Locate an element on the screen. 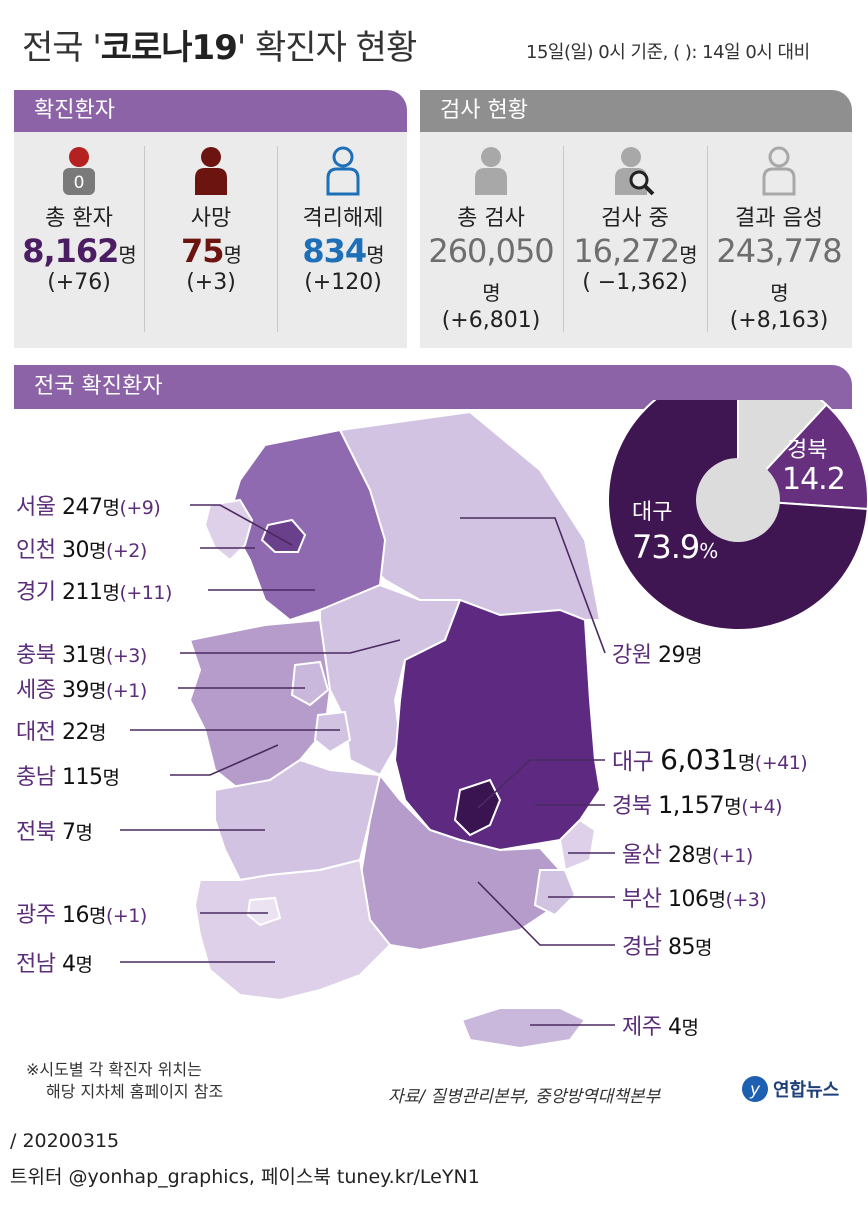  stat-label: 결과 음성 is located at coordinates (779, 218).